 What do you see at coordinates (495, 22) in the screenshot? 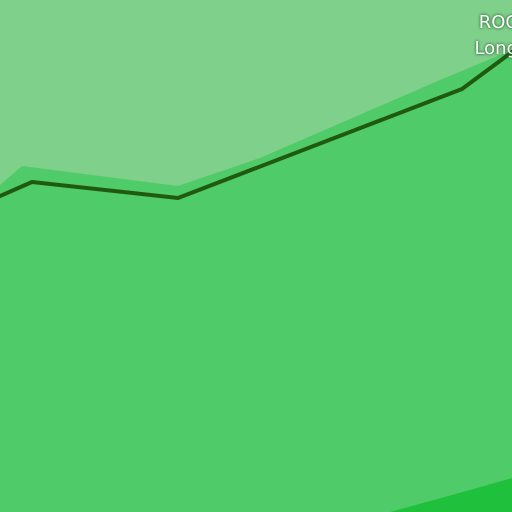
I see `place-label-line-1: ROC` at bounding box center [495, 22].